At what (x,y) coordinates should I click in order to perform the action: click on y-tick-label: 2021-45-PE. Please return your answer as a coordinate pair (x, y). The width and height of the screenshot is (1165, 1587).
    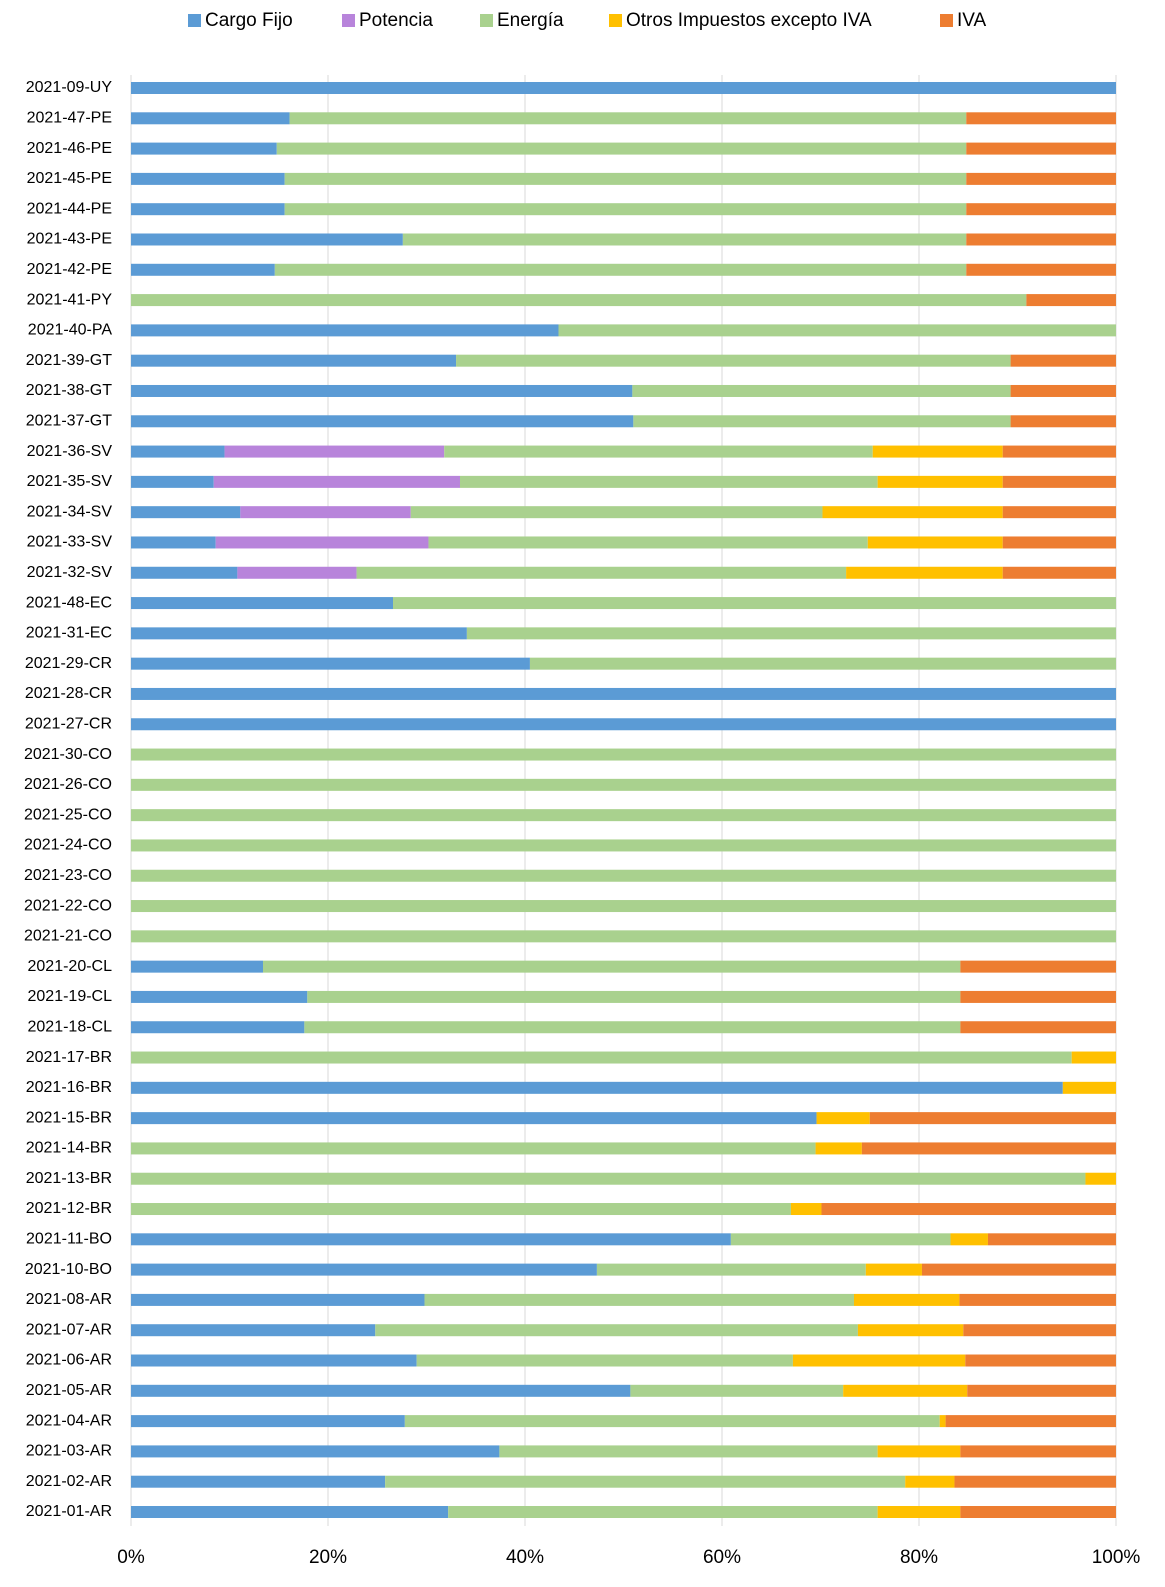
    Looking at the image, I should click on (69, 178).